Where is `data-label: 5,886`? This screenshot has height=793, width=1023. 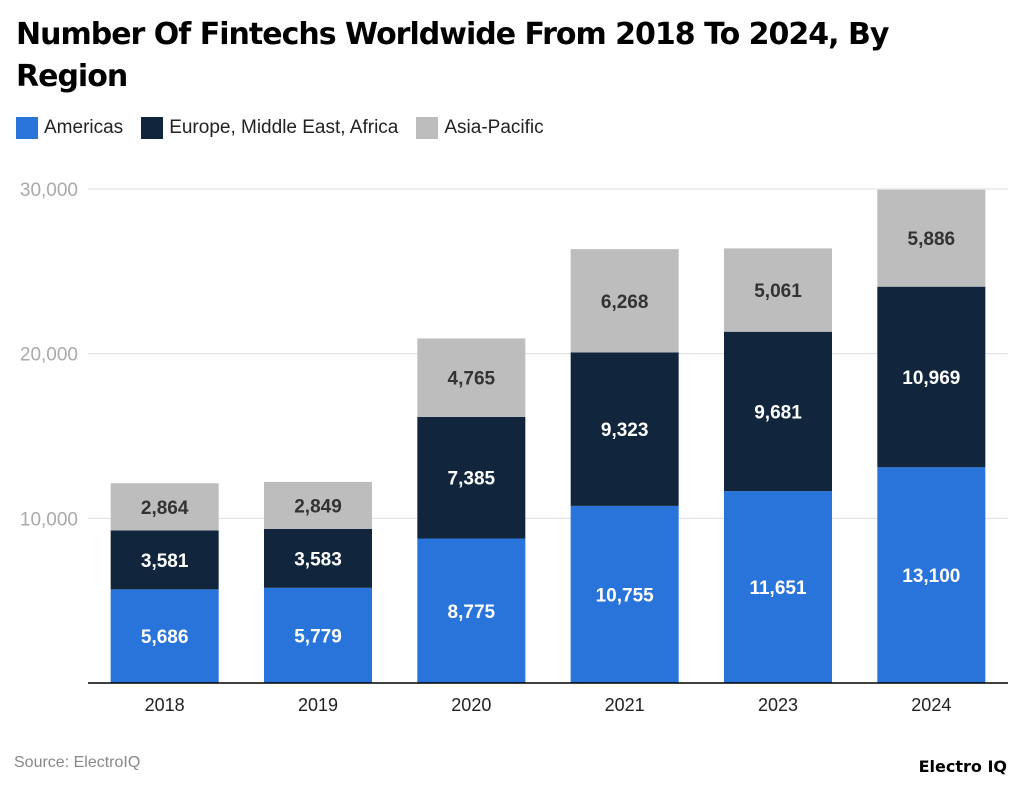 data-label: 5,886 is located at coordinates (932, 239).